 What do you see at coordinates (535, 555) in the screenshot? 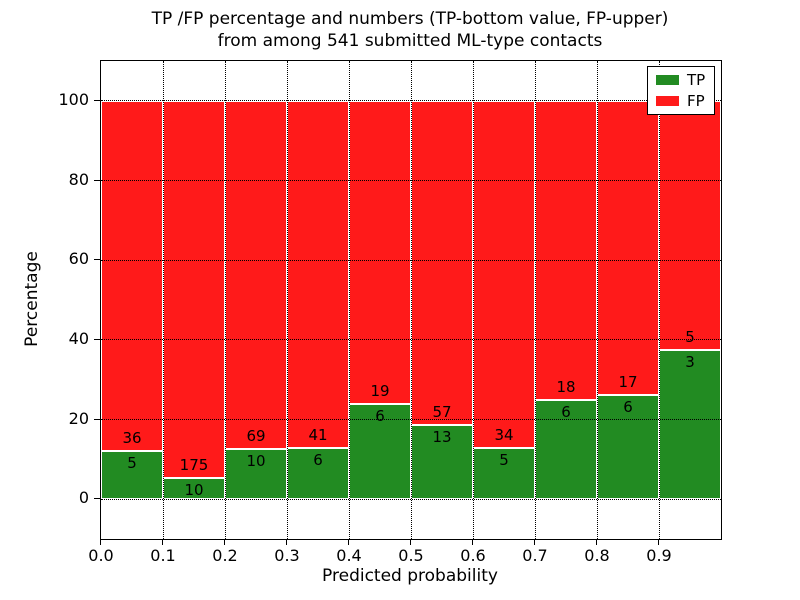
I see `x-tick-label: 0.7` at bounding box center [535, 555].